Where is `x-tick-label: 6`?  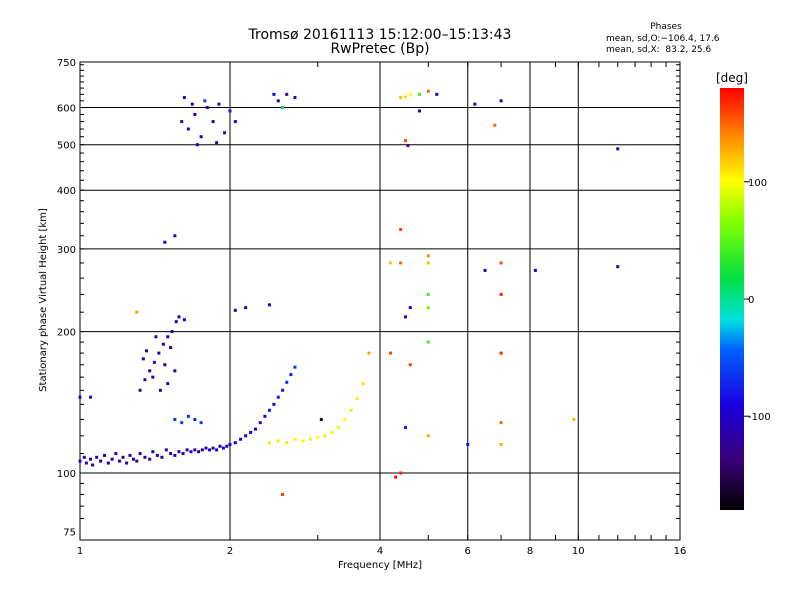
x-tick-label: 6 is located at coordinates (468, 551).